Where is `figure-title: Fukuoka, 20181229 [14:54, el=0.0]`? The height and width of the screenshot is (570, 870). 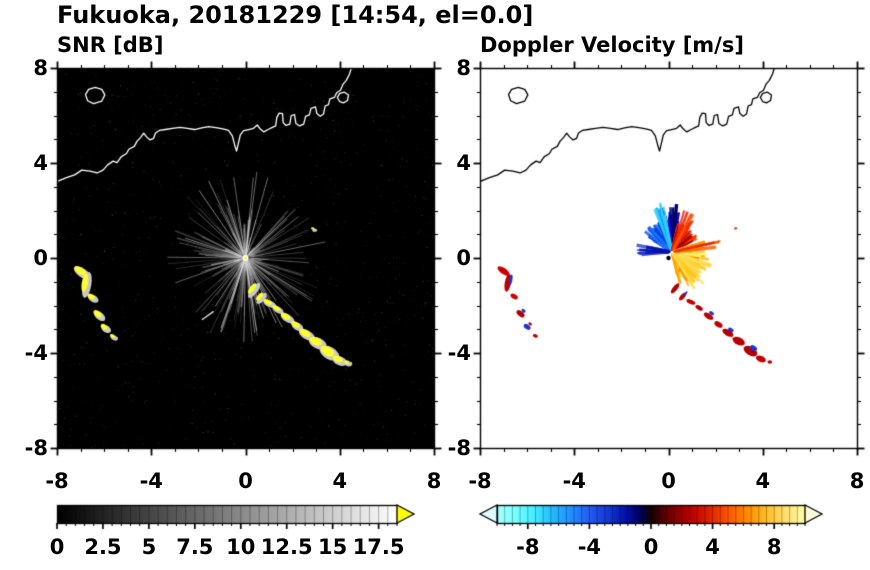 figure-title: Fukuoka, 20181229 [14:54, el=0.0] is located at coordinates (295, 15).